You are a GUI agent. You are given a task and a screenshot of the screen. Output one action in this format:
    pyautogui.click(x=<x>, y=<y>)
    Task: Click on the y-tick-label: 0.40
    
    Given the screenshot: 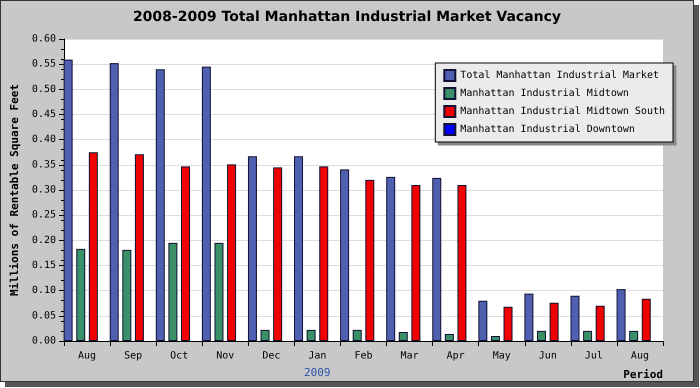 What is the action you would take?
    pyautogui.click(x=44, y=140)
    